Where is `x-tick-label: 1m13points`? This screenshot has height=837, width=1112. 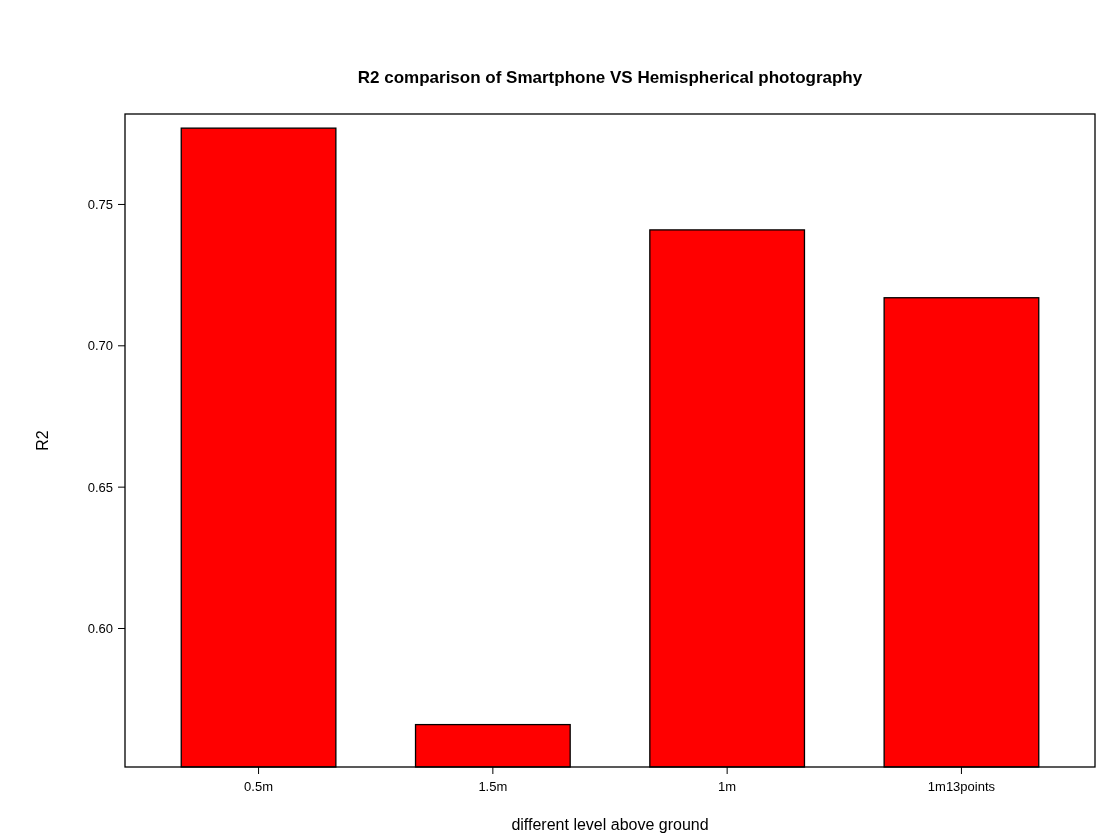
x-tick-label: 1m13points is located at coordinates (961, 786).